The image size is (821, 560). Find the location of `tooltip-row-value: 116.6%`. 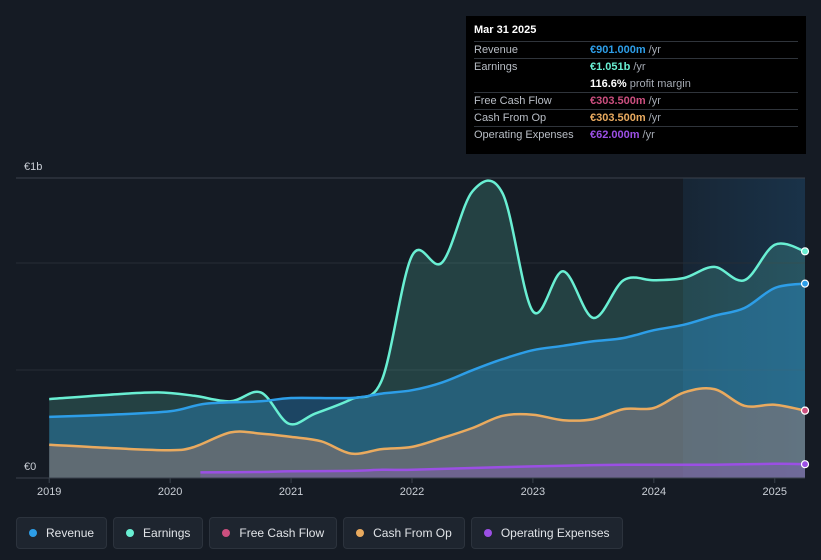

tooltip-row-value: 116.6% is located at coordinates (608, 83).